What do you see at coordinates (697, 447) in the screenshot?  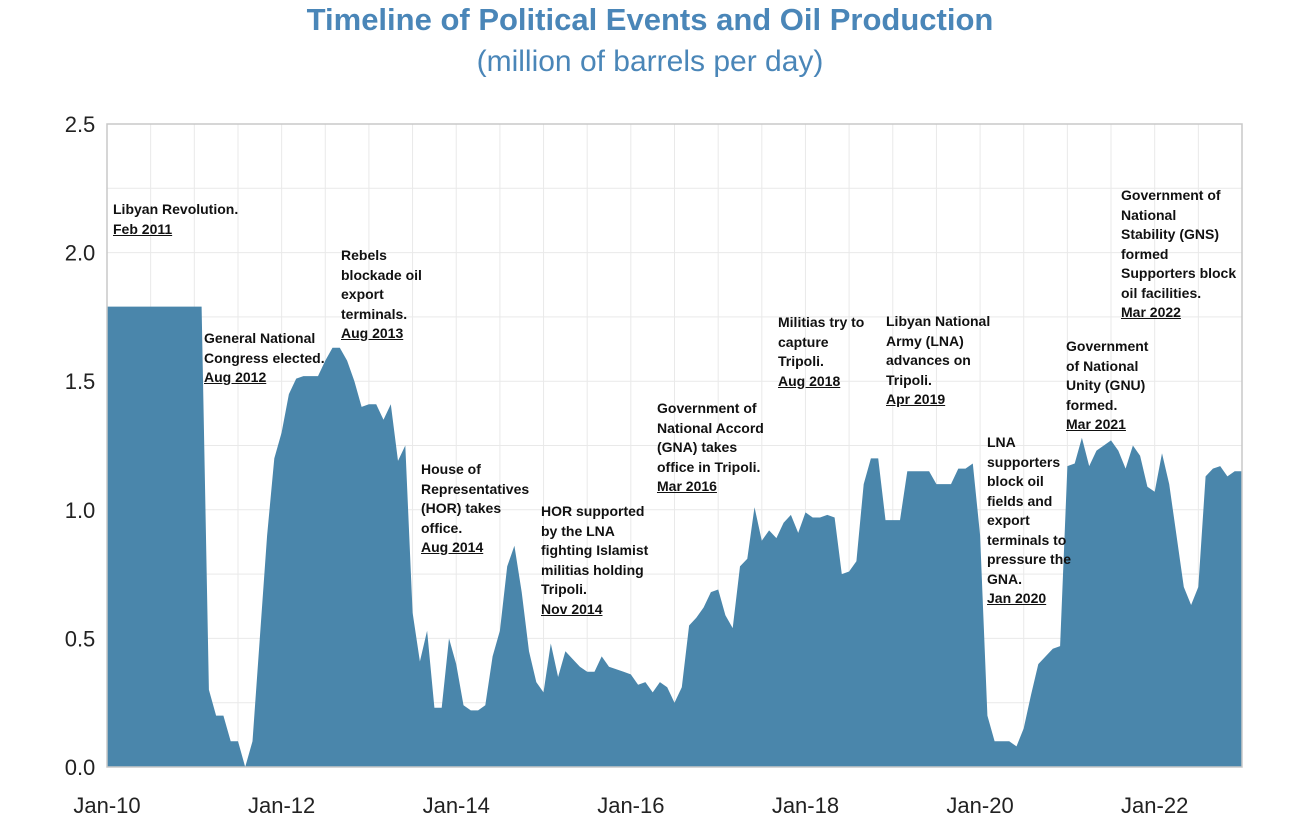 I see `annotation-text: (GNA) takes` at bounding box center [697, 447].